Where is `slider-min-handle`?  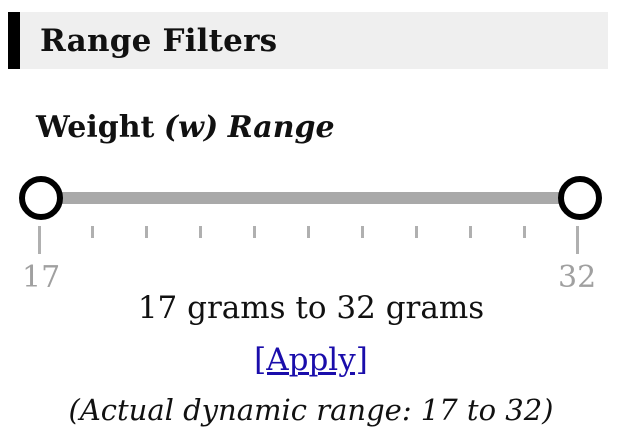
slider-min-handle is located at coordinates (41, 198).